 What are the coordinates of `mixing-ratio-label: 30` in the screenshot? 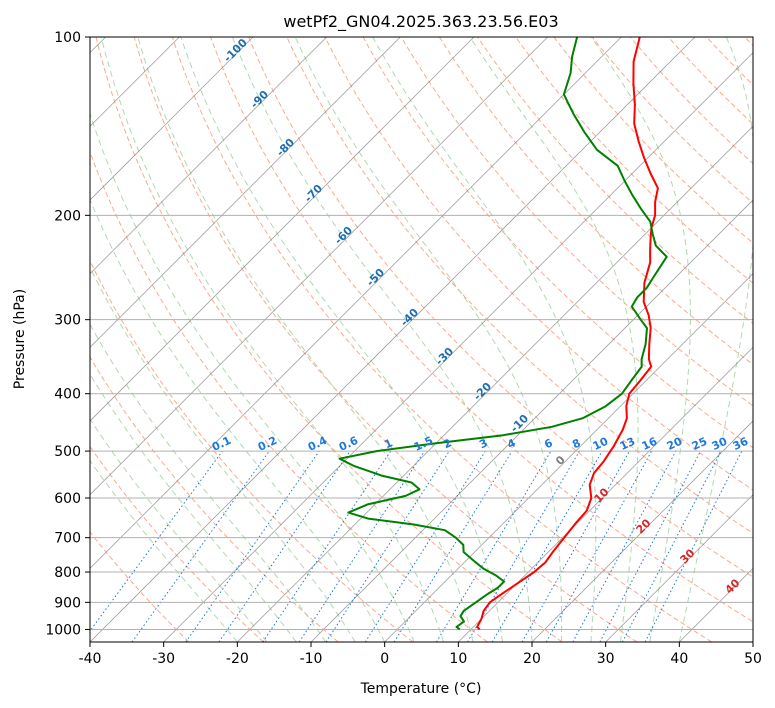 It's located at (720, 444).